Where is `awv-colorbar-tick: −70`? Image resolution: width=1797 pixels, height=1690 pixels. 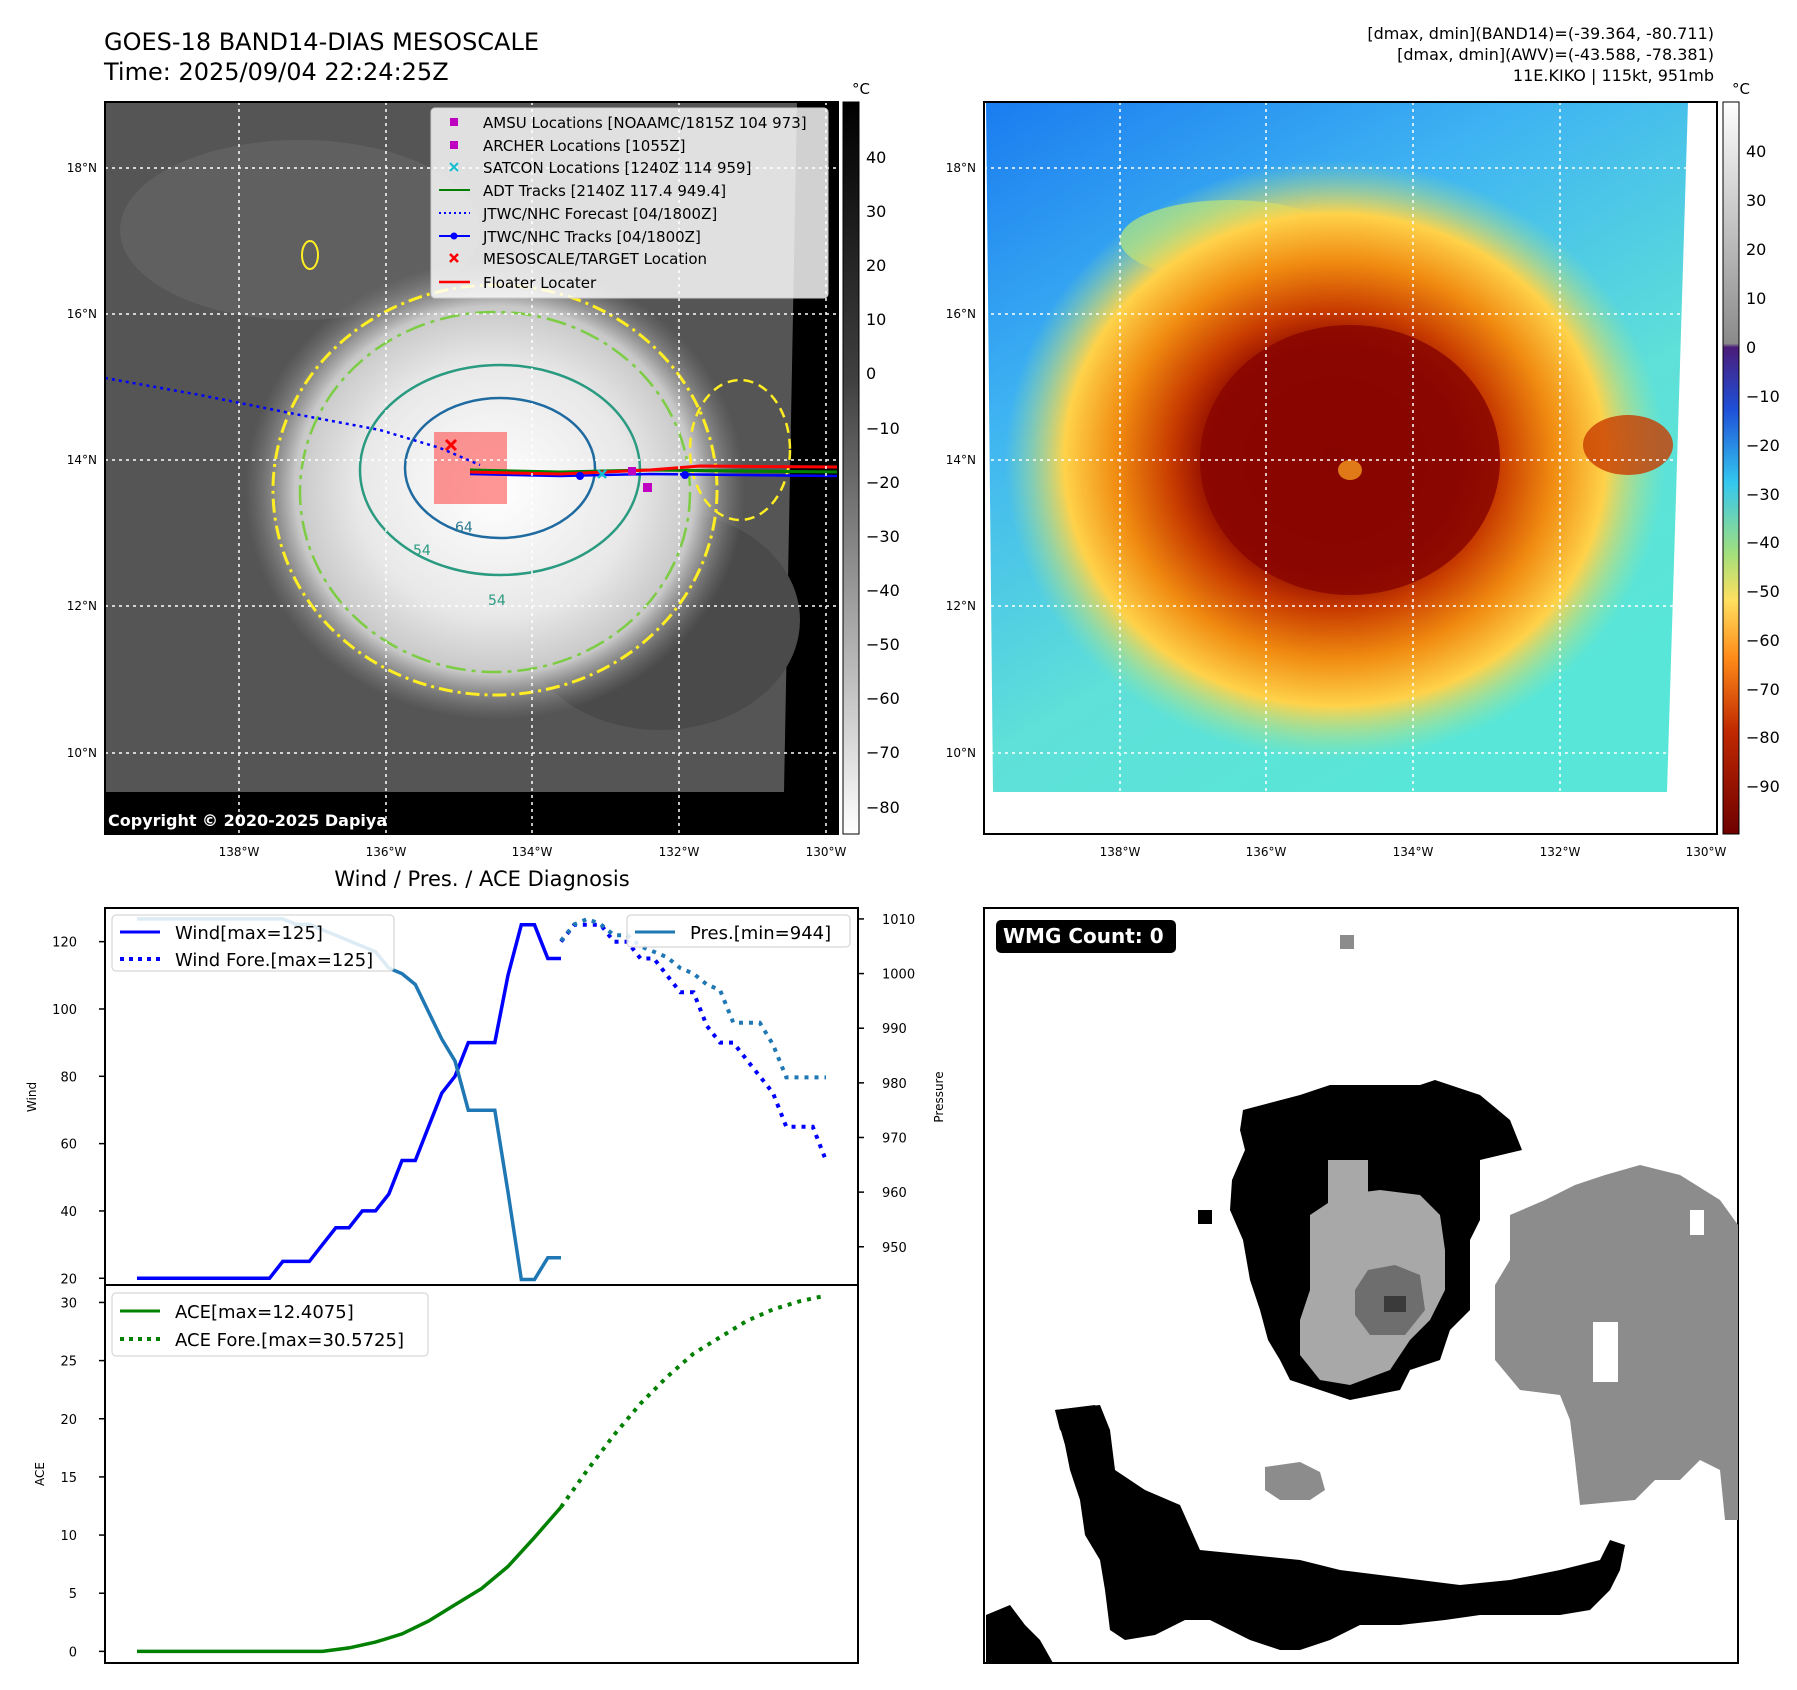
awv-colorbar-tick: −70 is located at coordinates (1763, 689).